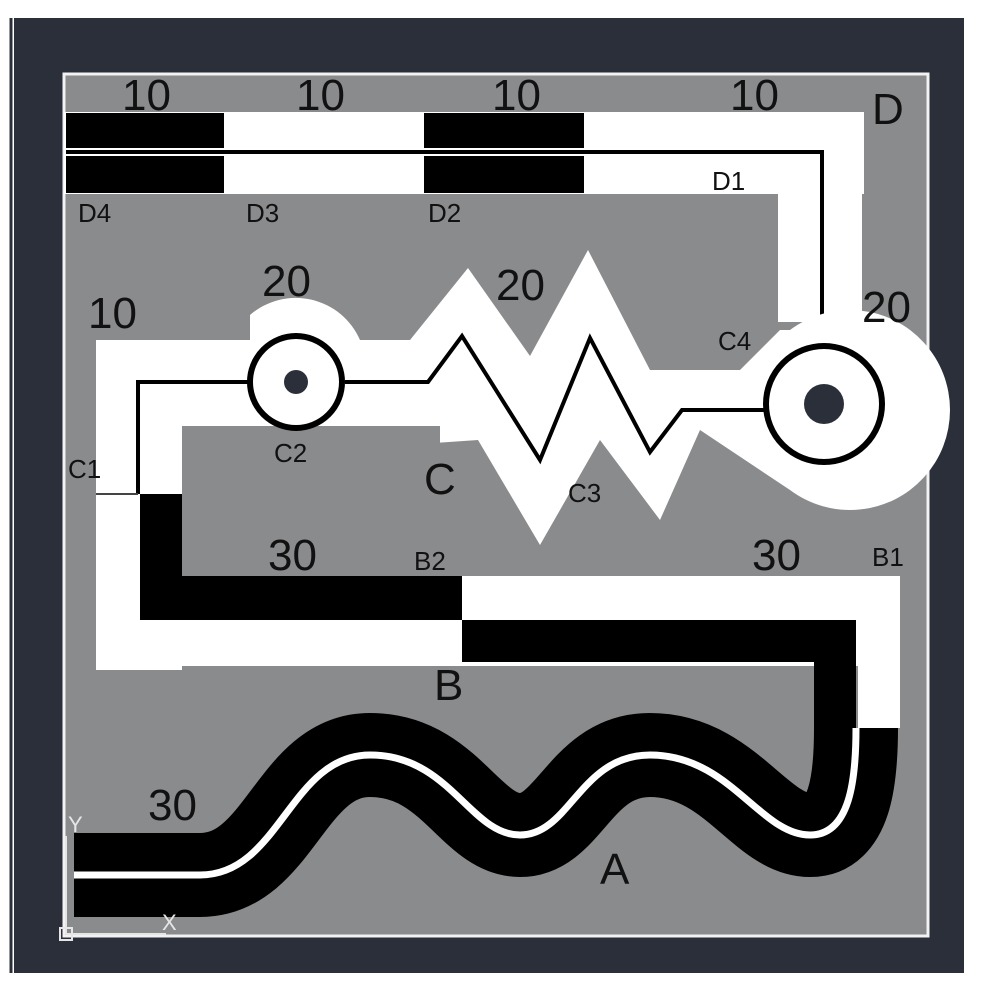 The height and width of the screenshot is (989, 995). What do you see at coordinates (659, 641) in the screenshot?
I see `block-b1` at bounding box center [659, 641].